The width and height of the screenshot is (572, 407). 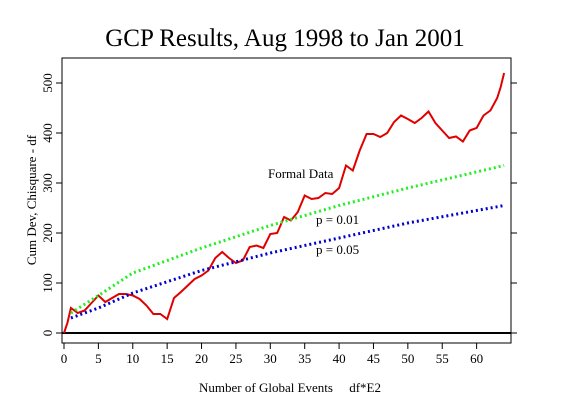 What do you see at coordinates (304, 358) in the screenshot?
I see `x-tick-label: 35` at bounding box center [304, 358].